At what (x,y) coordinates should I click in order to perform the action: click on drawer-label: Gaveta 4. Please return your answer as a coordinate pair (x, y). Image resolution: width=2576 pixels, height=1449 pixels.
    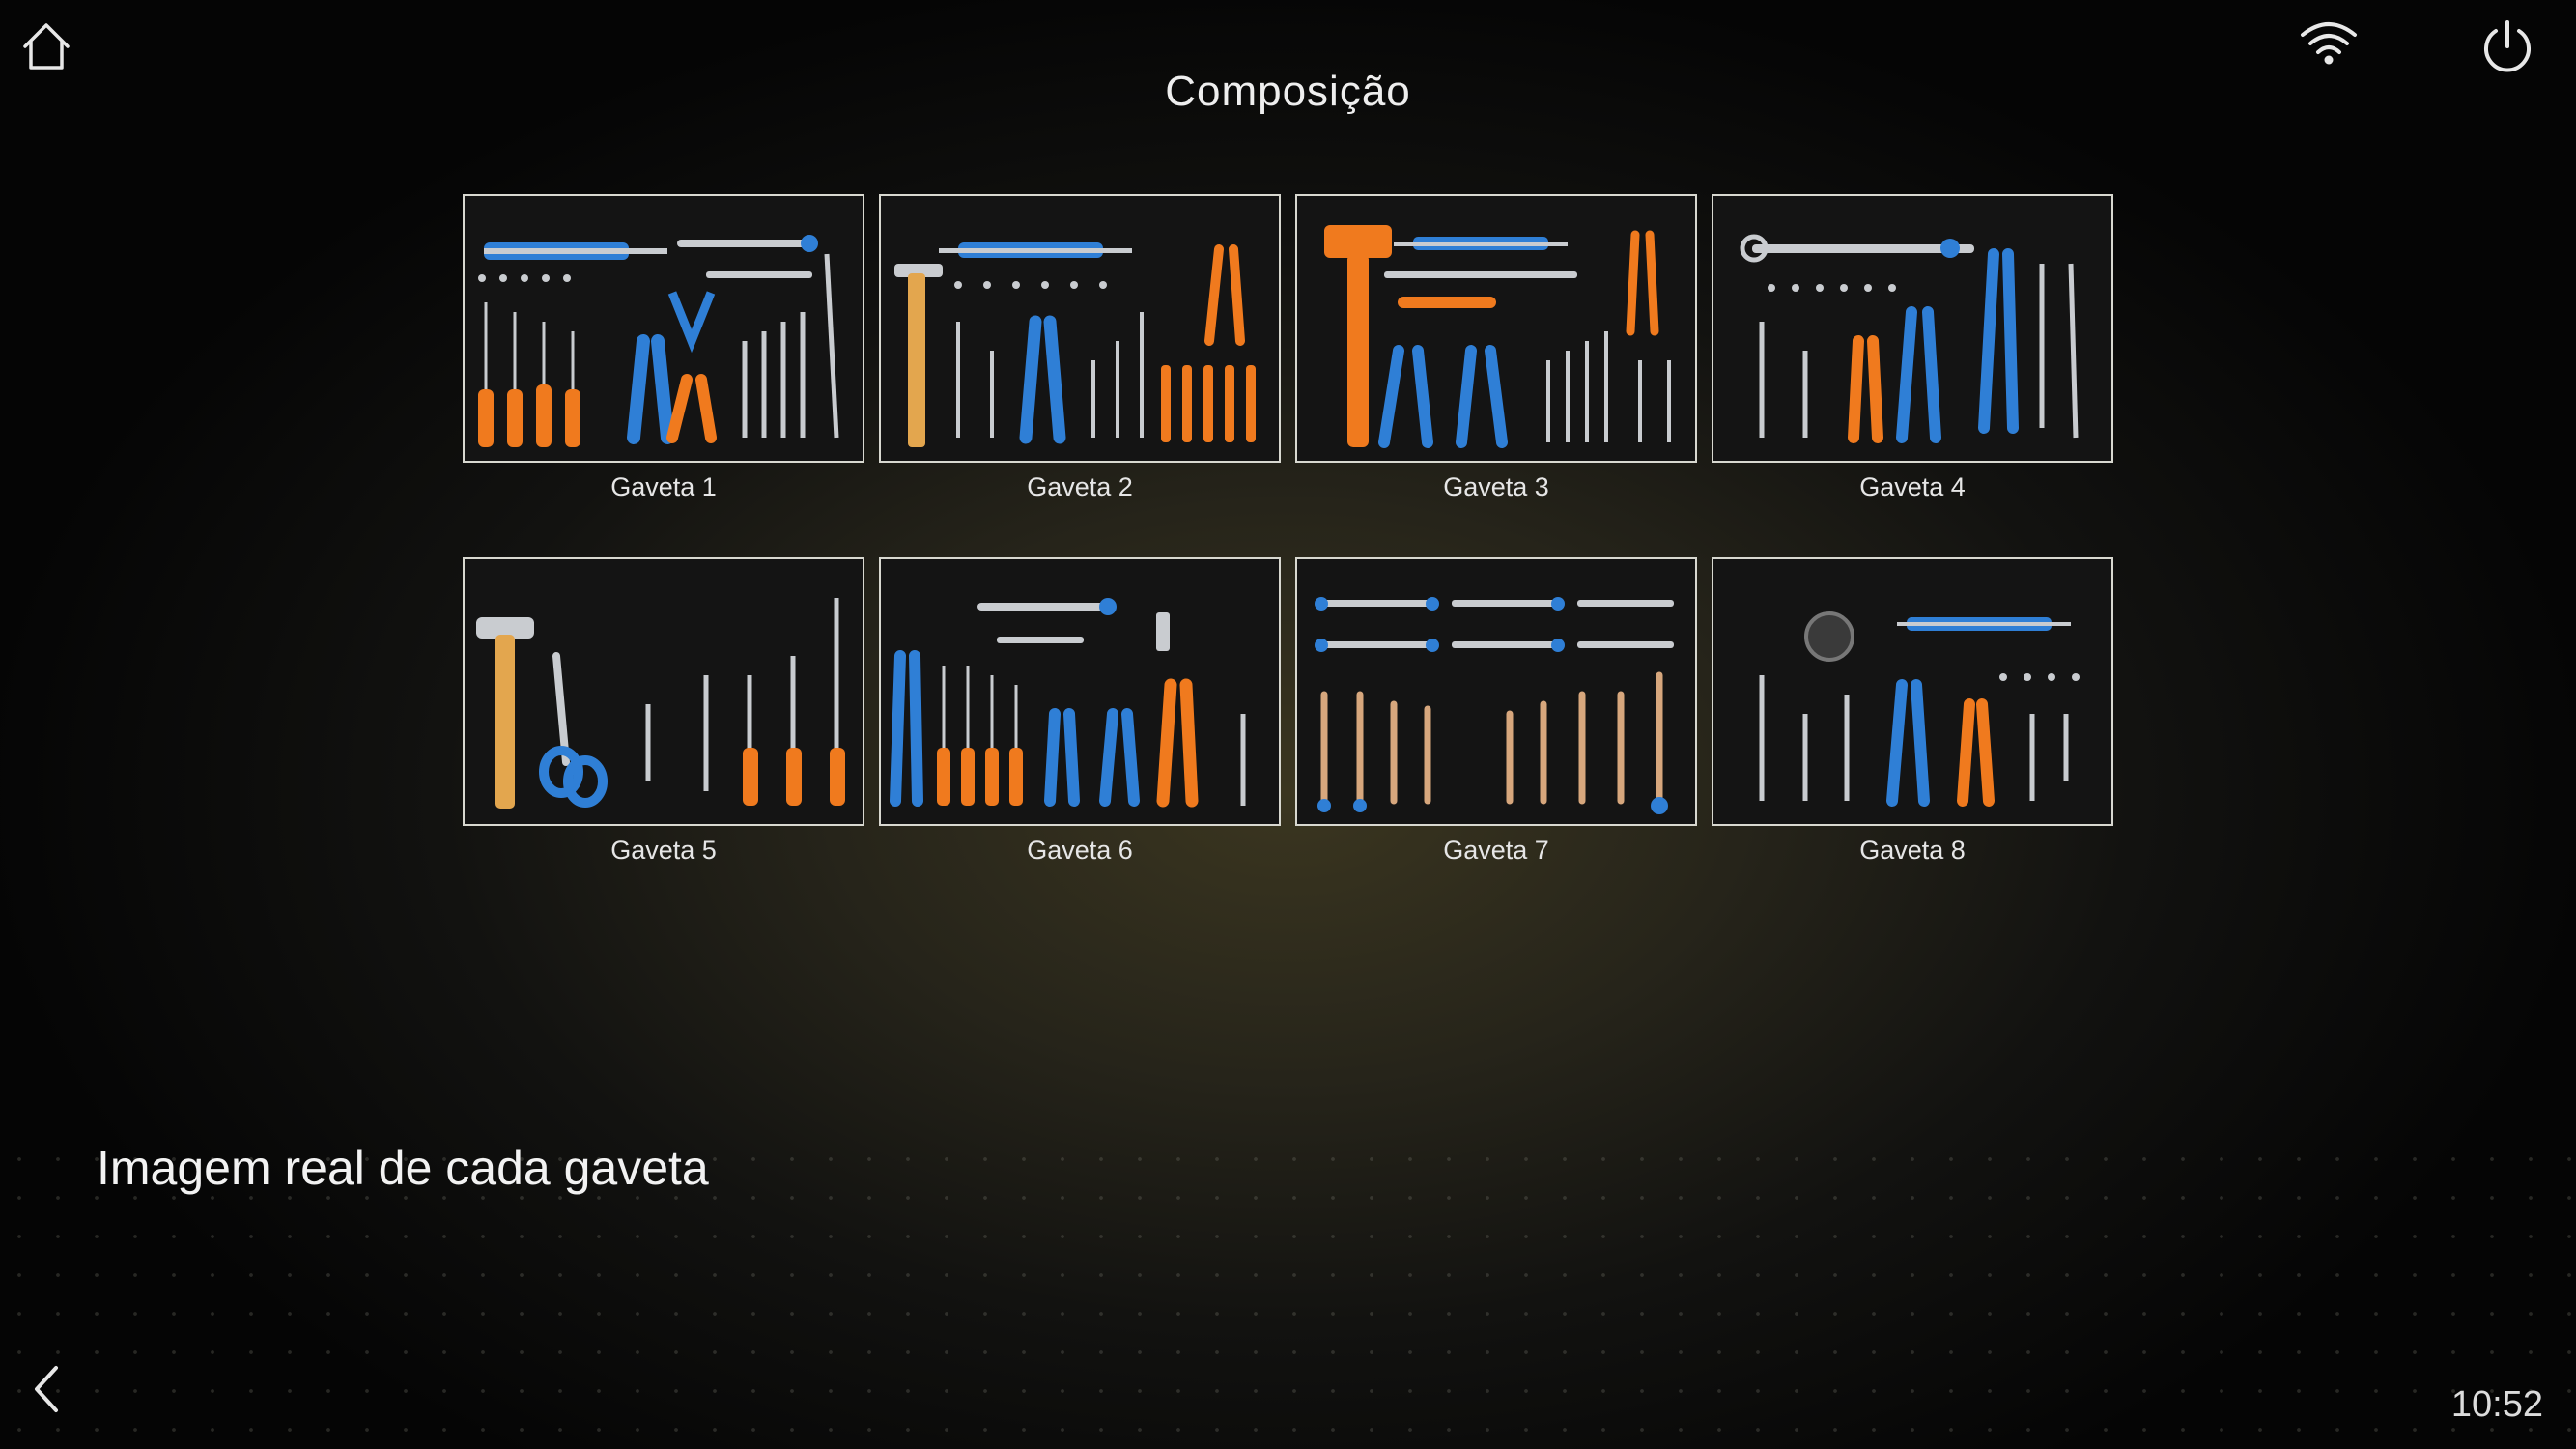
    Looking at the image, I should click on (1912, 486).